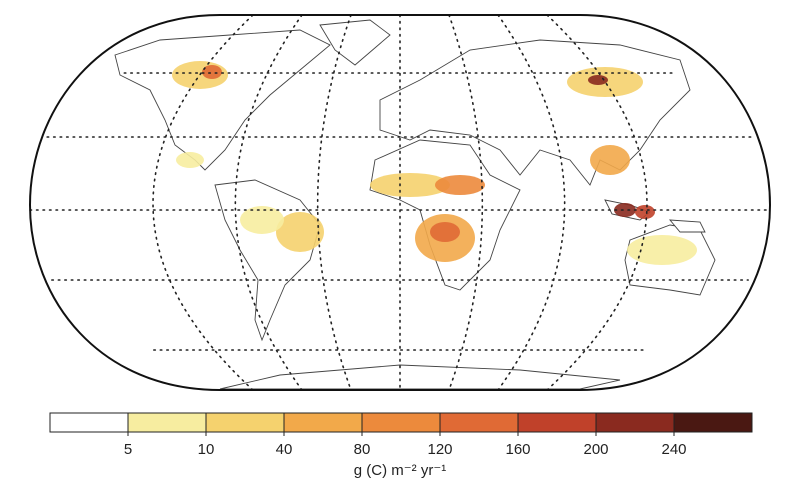 The height and width of the screenshot is (500, 800). Describe the element at coordinates (206, 449) in the screenshot. I see `colorbar-label: 10` at that location.